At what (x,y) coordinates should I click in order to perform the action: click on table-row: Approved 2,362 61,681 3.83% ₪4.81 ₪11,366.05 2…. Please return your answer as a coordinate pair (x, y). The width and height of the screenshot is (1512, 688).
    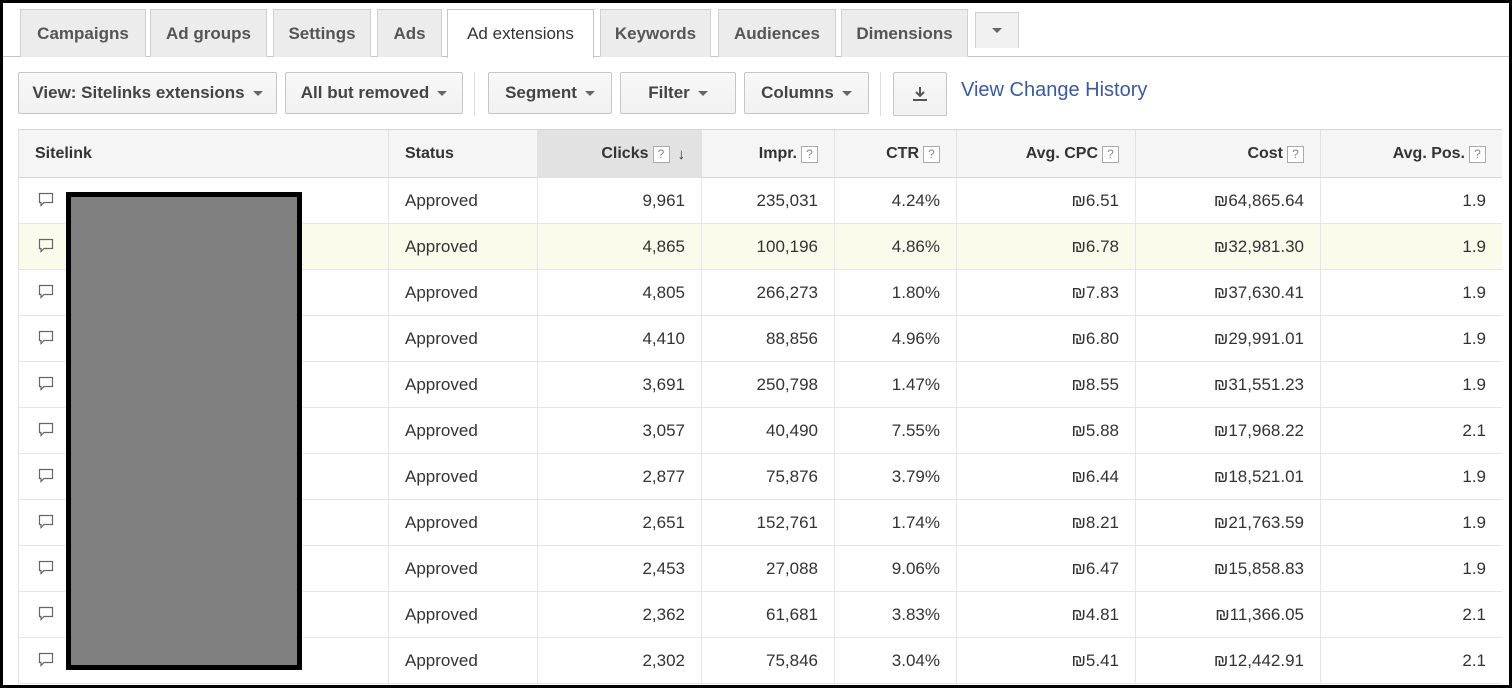
    Looking at the image, I should click on (760, 615).